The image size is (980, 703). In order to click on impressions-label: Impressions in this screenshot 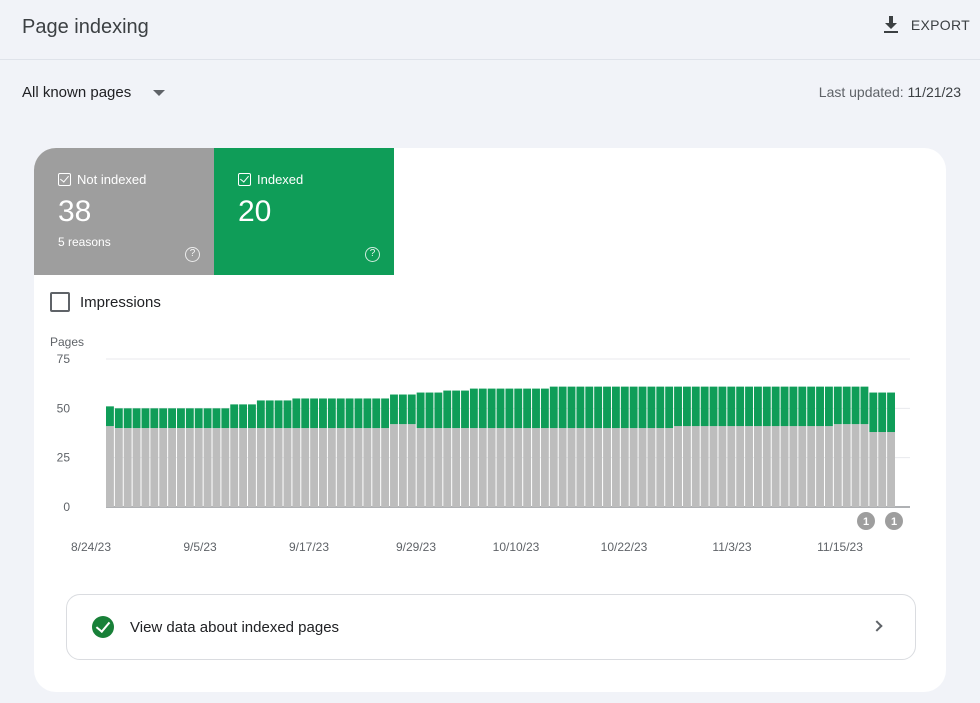, I will do `click(120, 302)`.